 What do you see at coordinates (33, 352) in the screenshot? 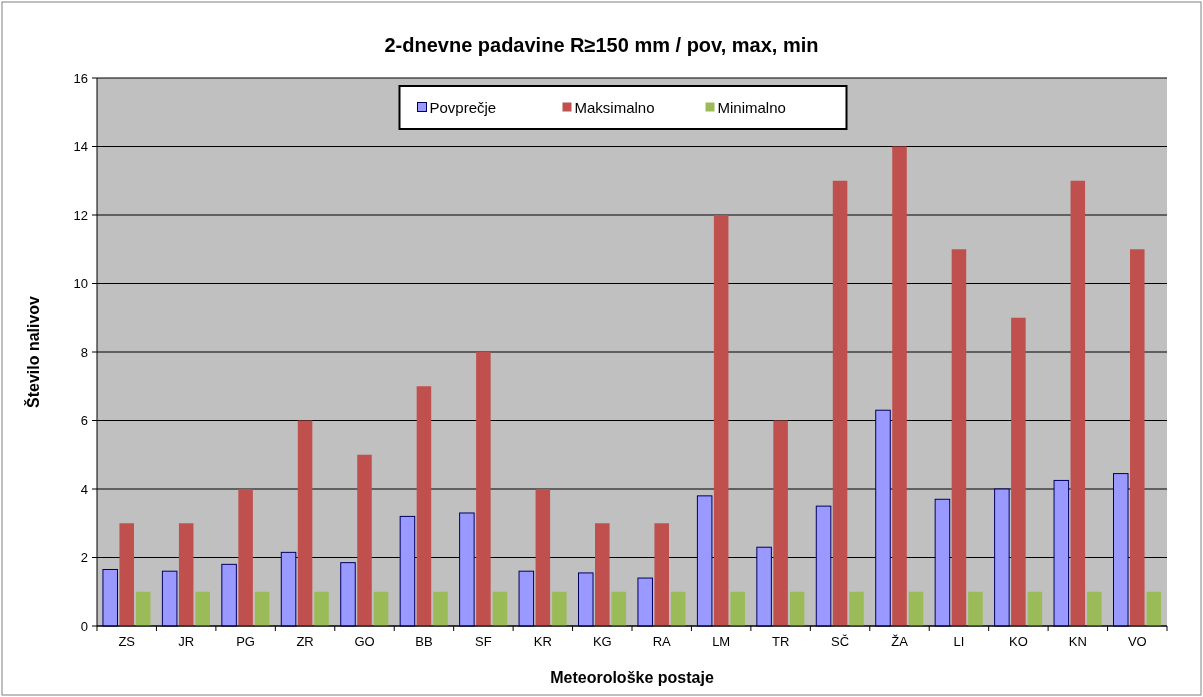
I see `y-axis-title: Število nalivov` at bounding box center [33, 352].